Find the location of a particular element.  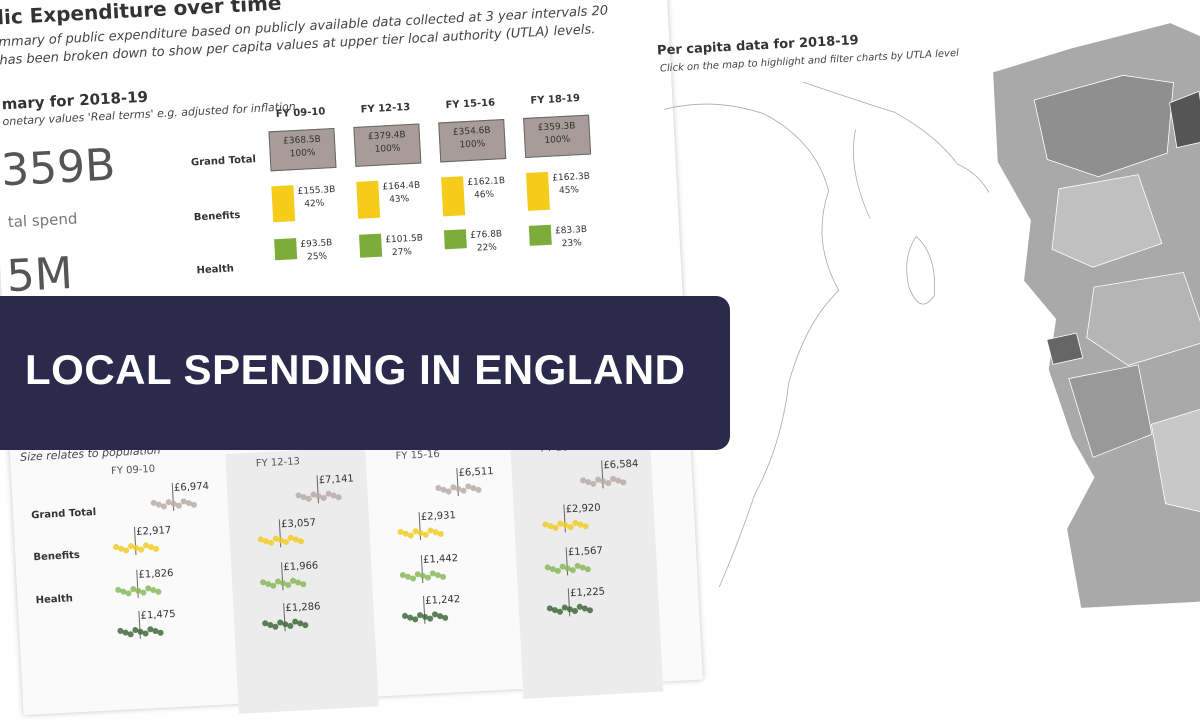

cell-share: 23% is located at coordinates (572, 244).